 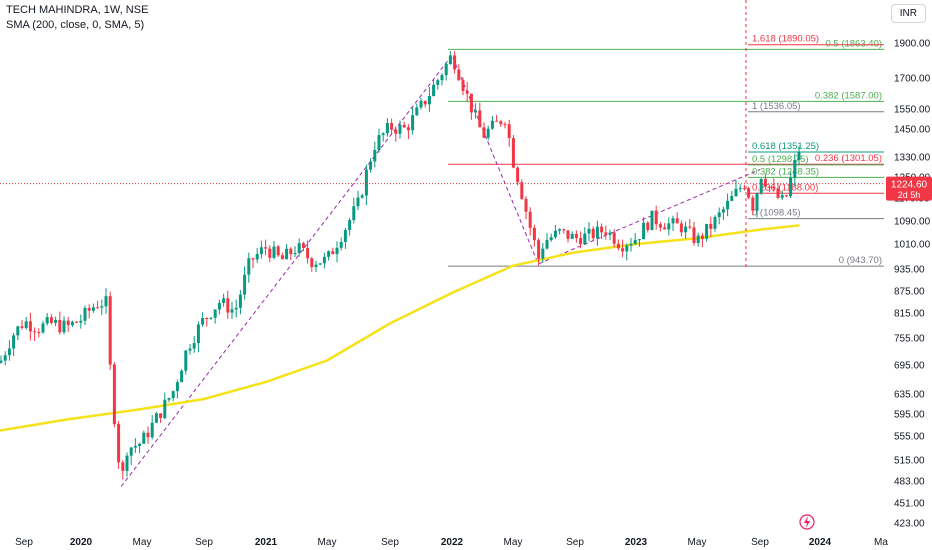 I want to click on y-tick-label: 815.00, so click(x=909, y=314).